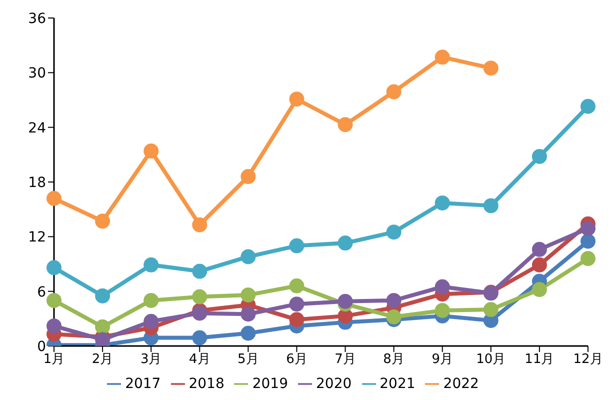 Image resolution: width=611 pixels, height=400 pixels. What do you see at coordinates (461, 384) in the screenshot?
I see `legend-label: 2022` at bounding box center [461, 384].